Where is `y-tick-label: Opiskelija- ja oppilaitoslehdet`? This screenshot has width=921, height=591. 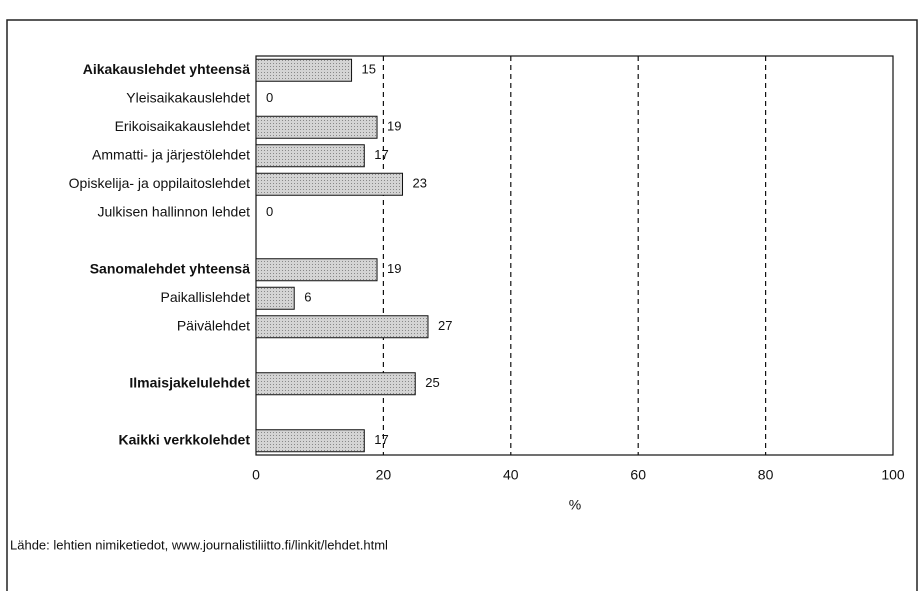
y-tick-label: Opiskelija- ja oppilaitoslehdet is located at coordinates (159, 183).